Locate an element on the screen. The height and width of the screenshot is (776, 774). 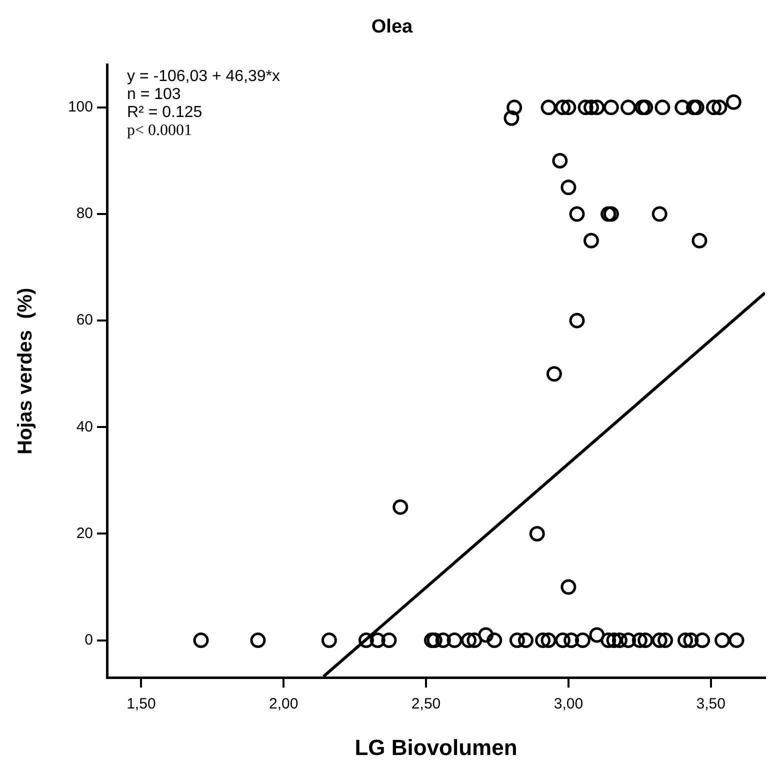
annotation: y = -106,03 + 46,39*x is located at coordinates (203, 77).